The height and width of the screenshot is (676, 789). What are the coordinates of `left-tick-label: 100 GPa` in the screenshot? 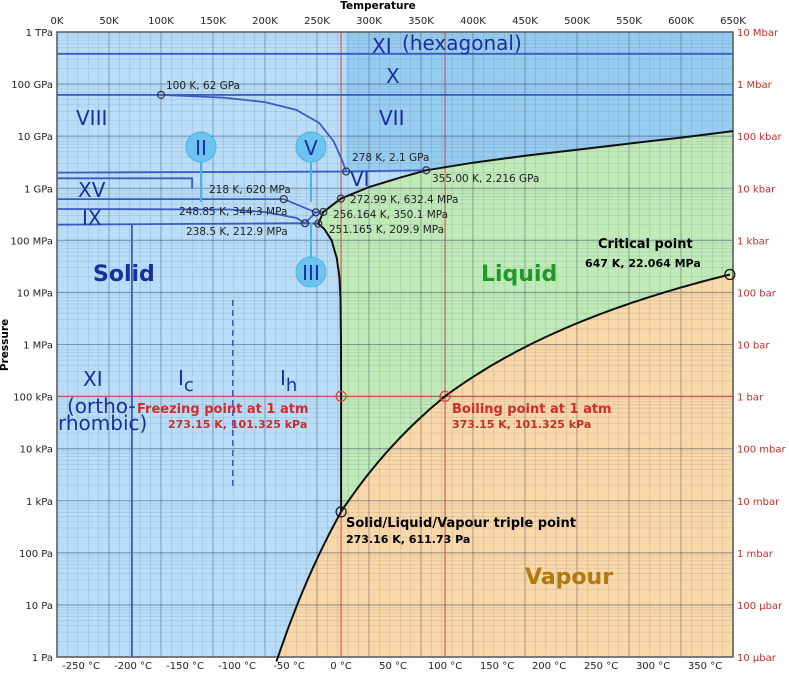 It's located at (32, 85).